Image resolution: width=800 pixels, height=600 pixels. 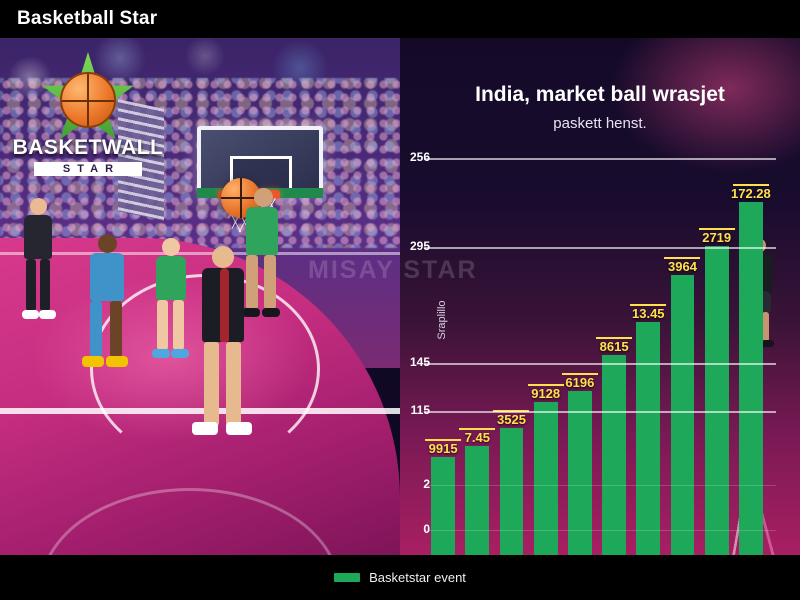 I want to click on chart-bar-slot: 7.452008, so click(x=477, y=374).